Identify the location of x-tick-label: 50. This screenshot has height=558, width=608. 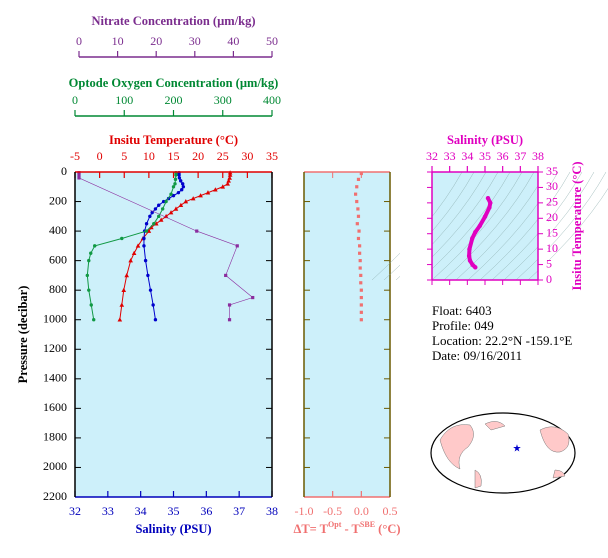
(272, 41).